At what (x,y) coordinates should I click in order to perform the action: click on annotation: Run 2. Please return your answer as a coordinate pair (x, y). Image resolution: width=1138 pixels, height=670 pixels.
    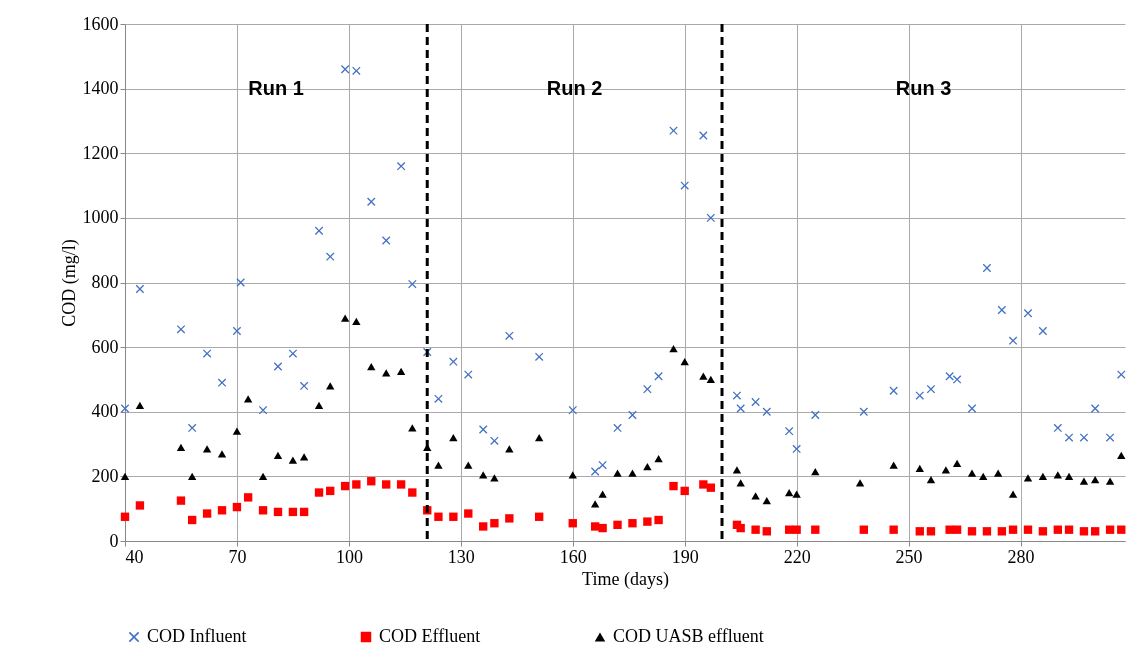
    Looking at the image, I should click on (574, 87).